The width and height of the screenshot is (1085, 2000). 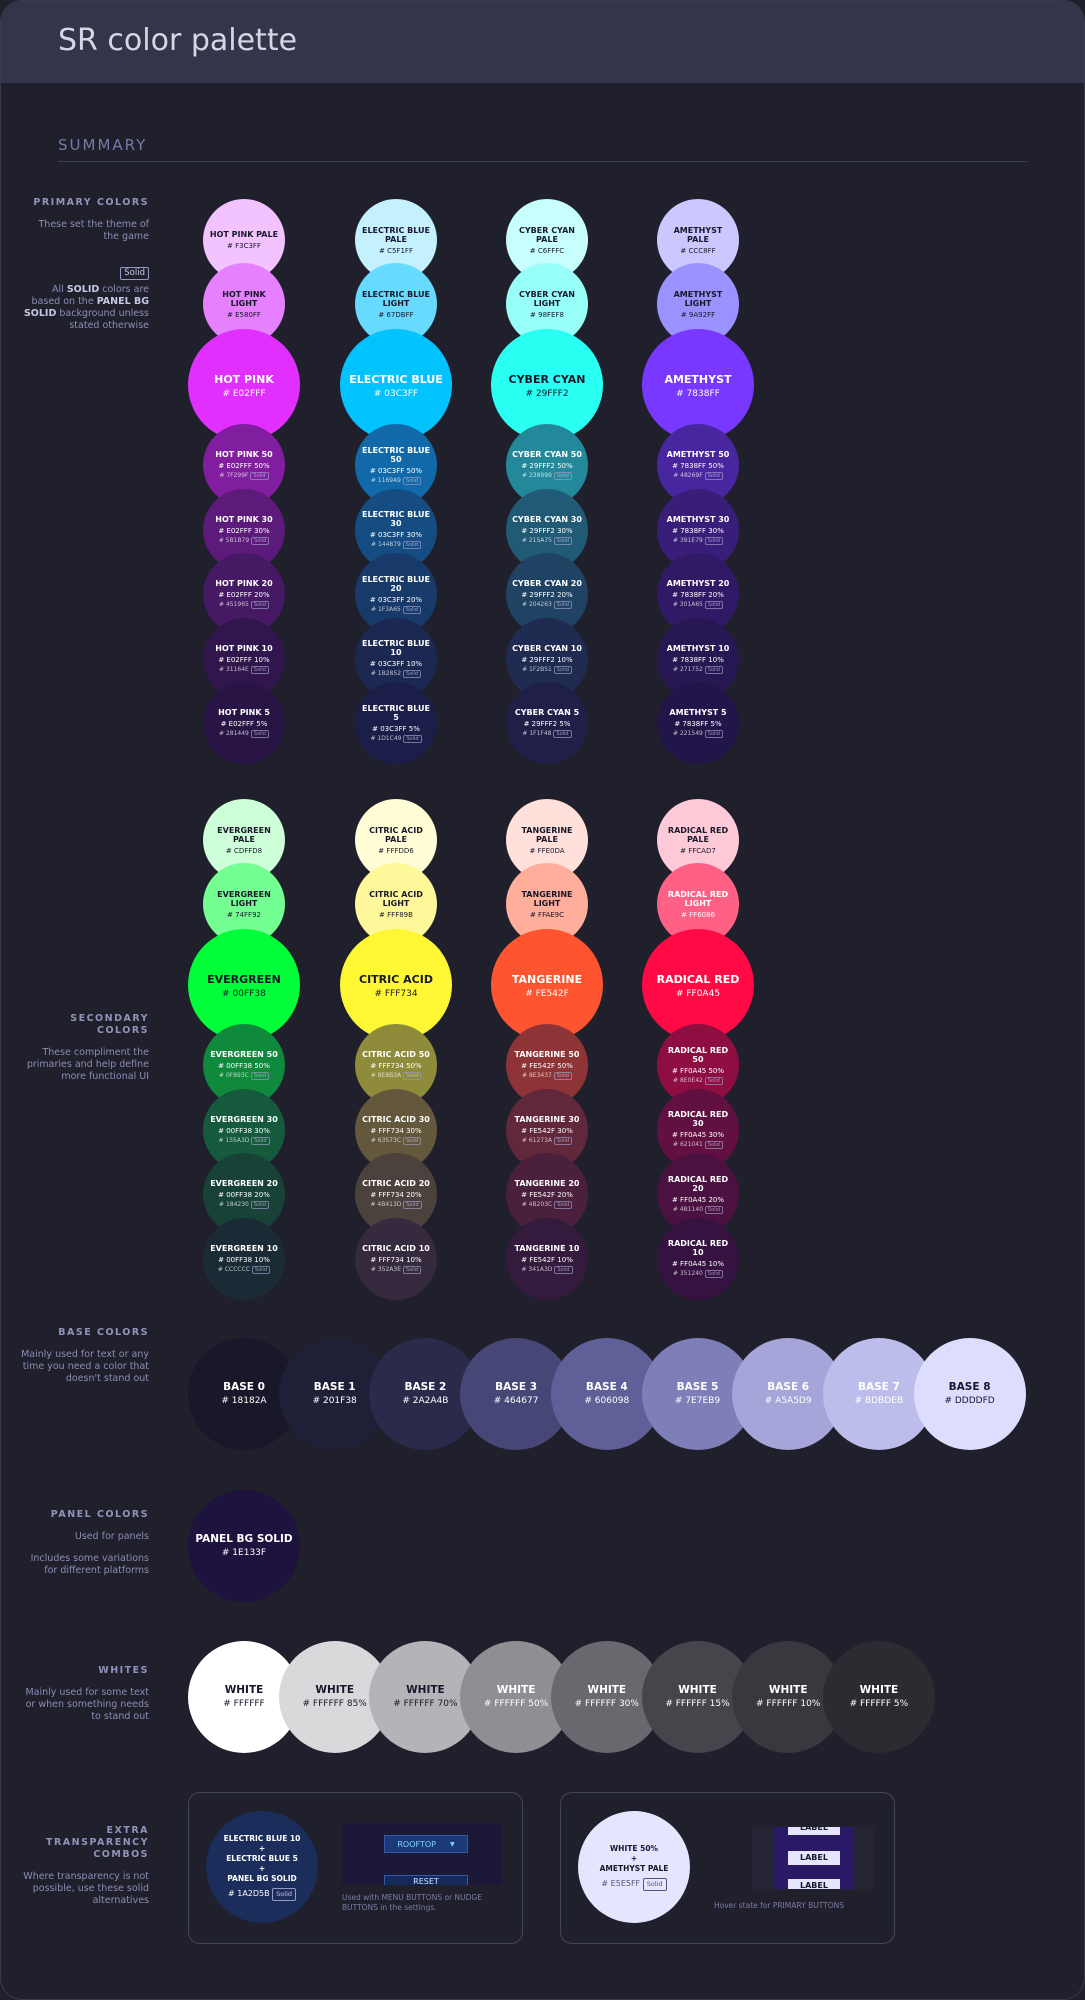 What do you see at coordinates (547, 1269) in the screenshot?
I see `swatch-solid-hex: # 341A3D Solid` at bounding box center [547, 1269].